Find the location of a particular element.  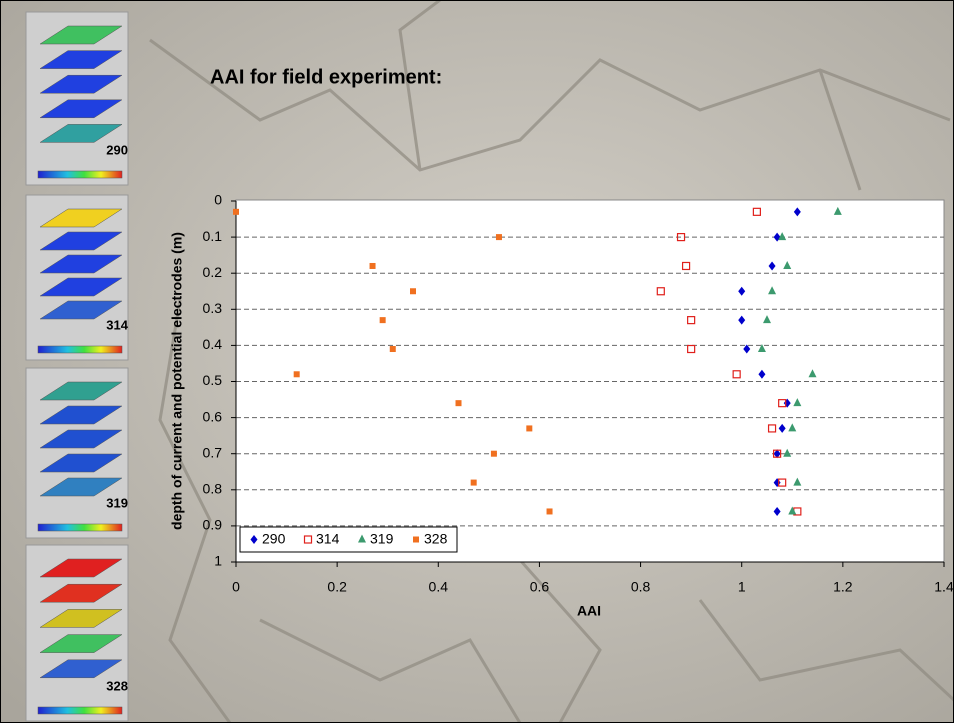

y-tick-label: 0.5 is located at coordinates (213, 380).